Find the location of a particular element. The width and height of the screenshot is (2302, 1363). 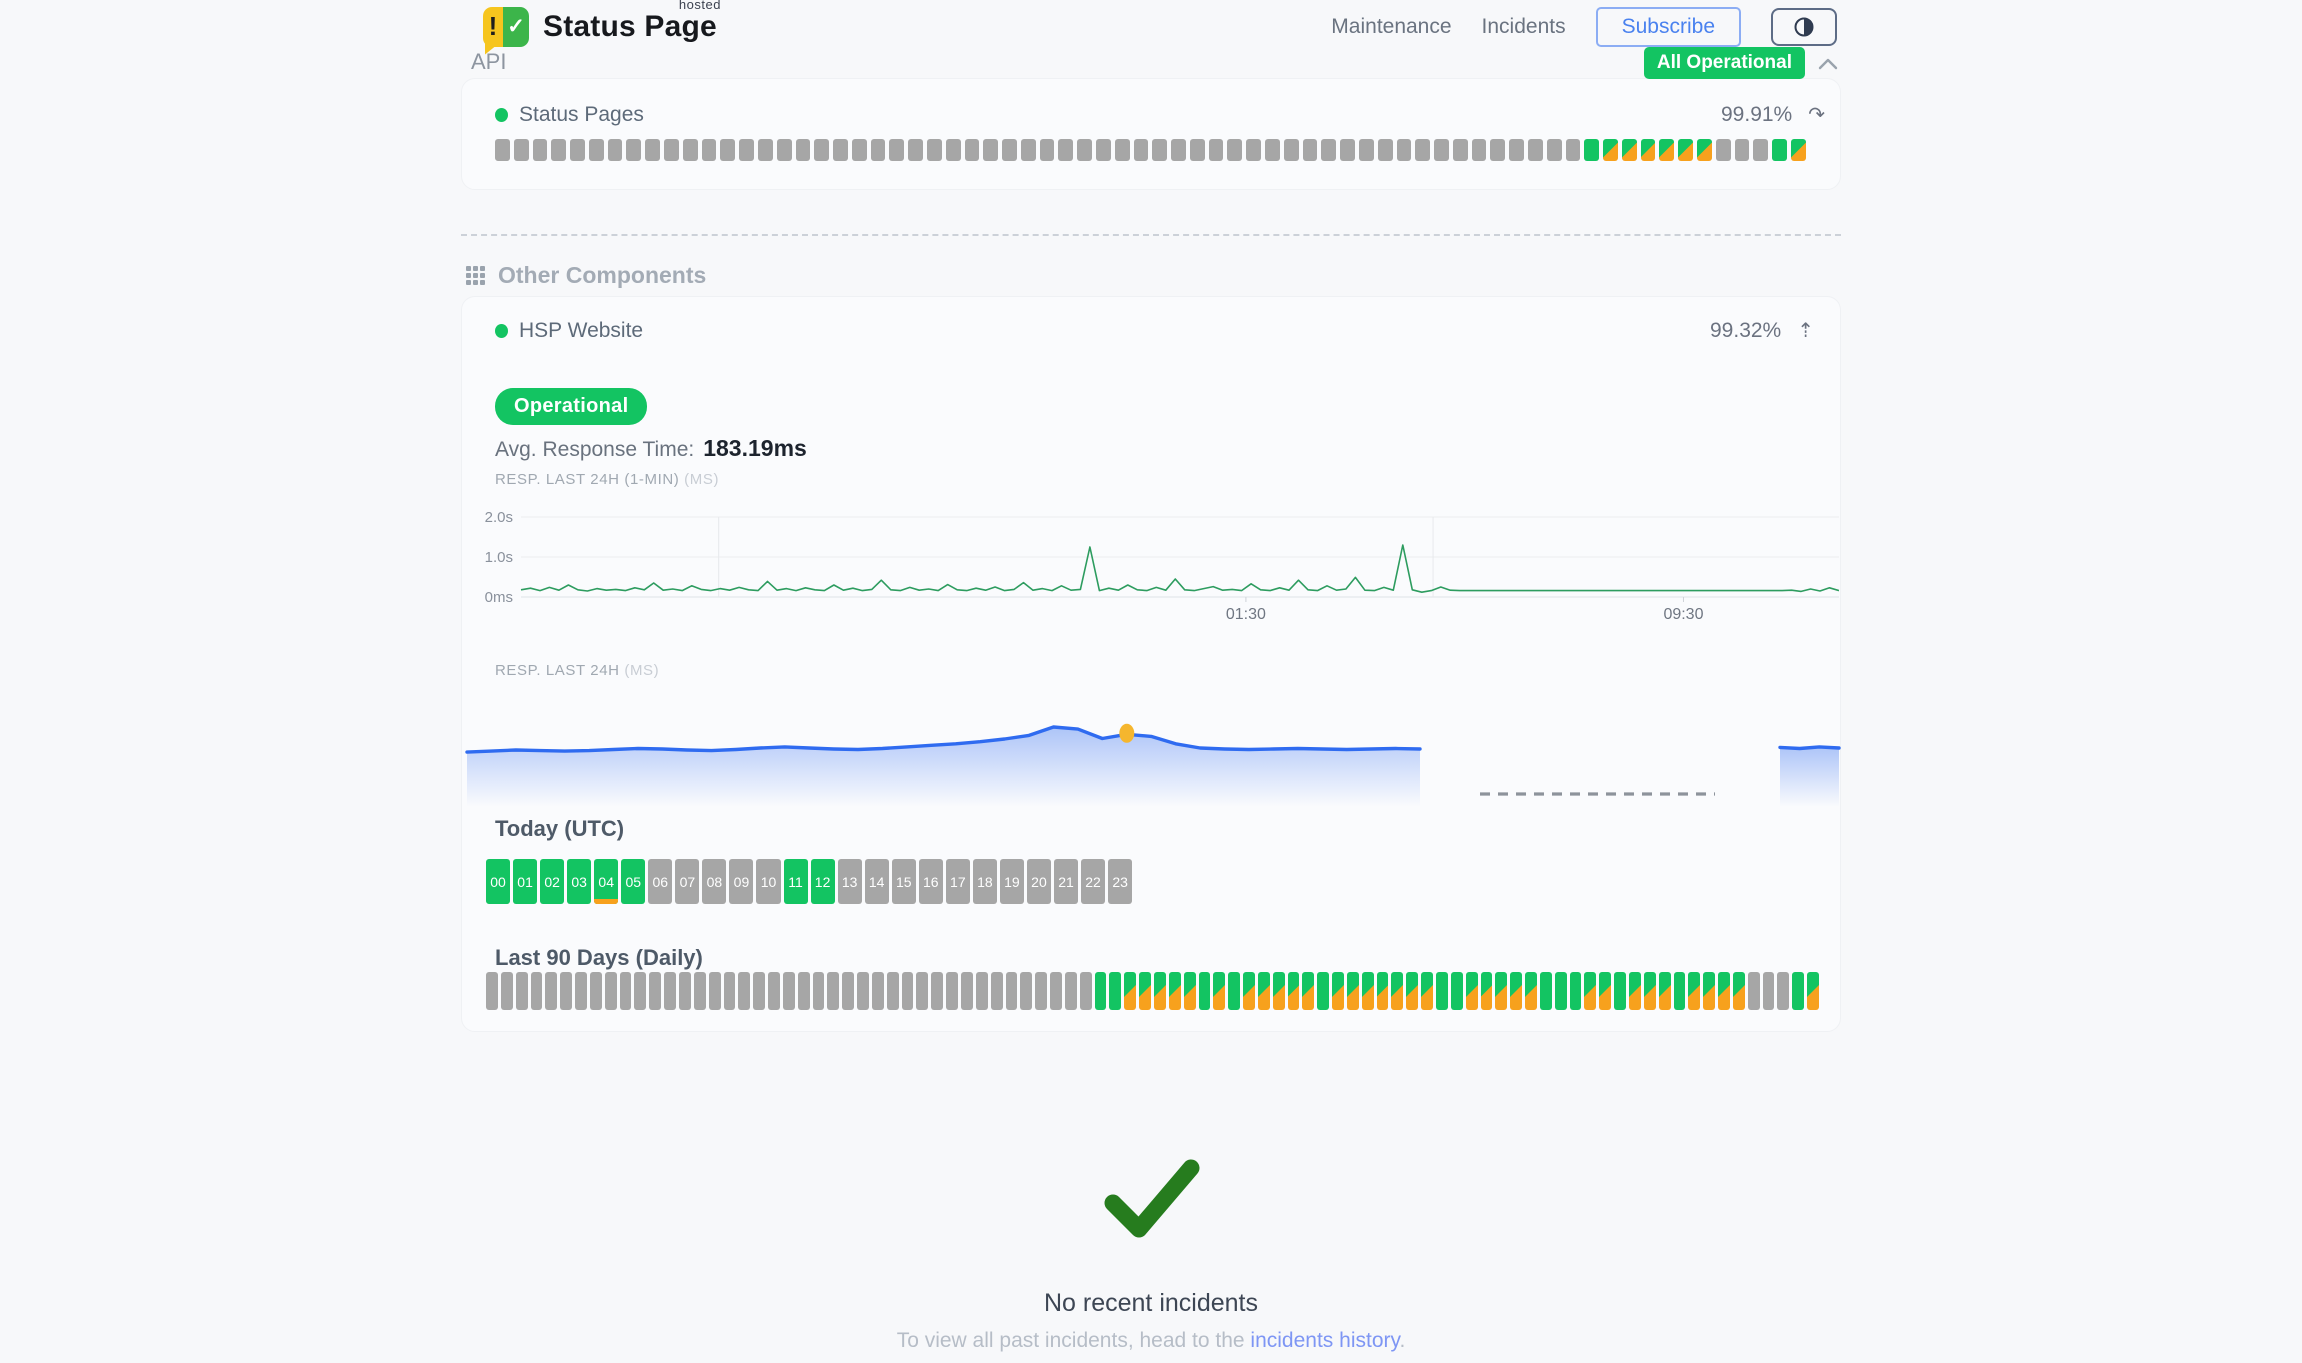

status-block-na: 19 is located at coordinates (1011, 881).